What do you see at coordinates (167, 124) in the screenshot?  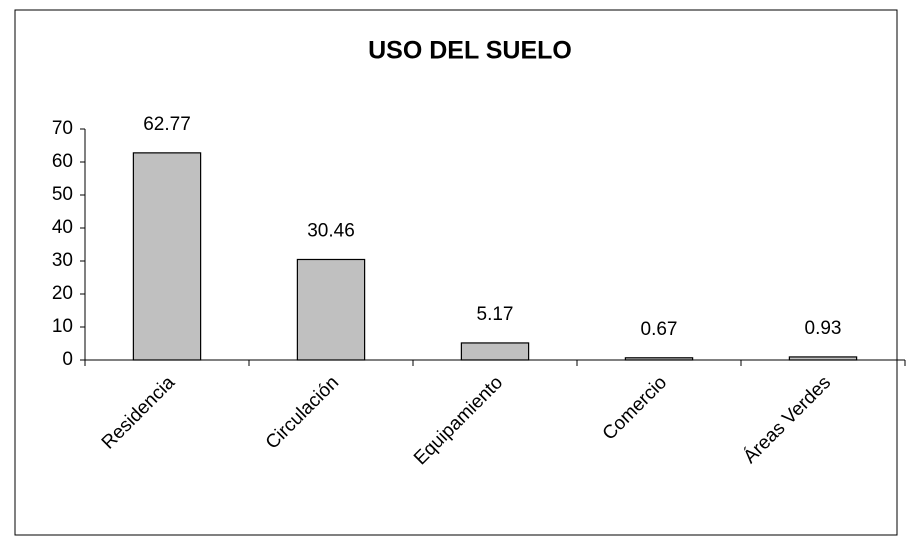 I see `data-label: 62.77` at bounding box center [167, 124].